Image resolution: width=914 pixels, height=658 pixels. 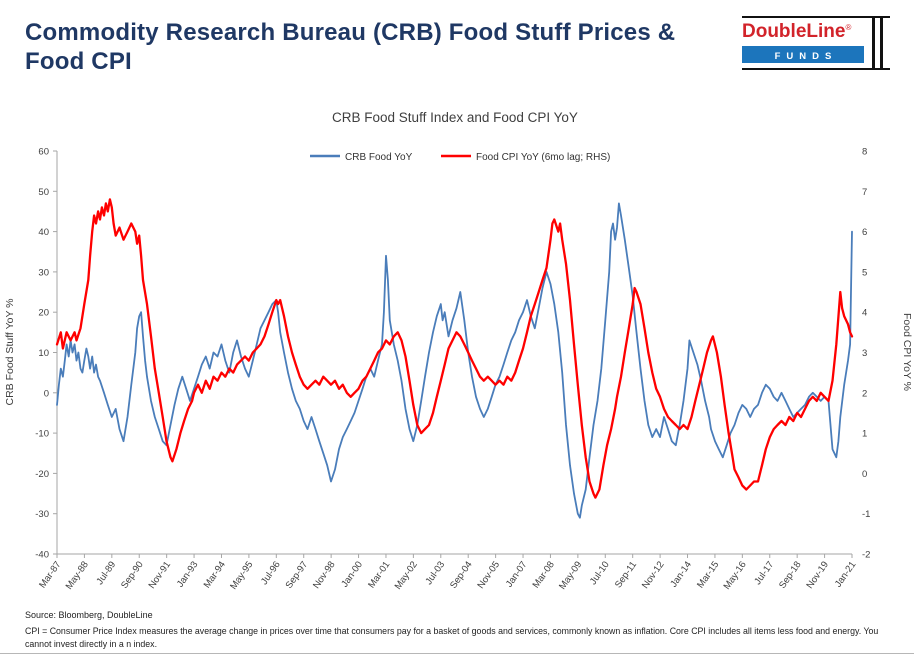 What do you see at coordinates (790, 574) in the screenshot?
I see `x-axis-tick-label: Sep-18` at bounding box center [790, 574].